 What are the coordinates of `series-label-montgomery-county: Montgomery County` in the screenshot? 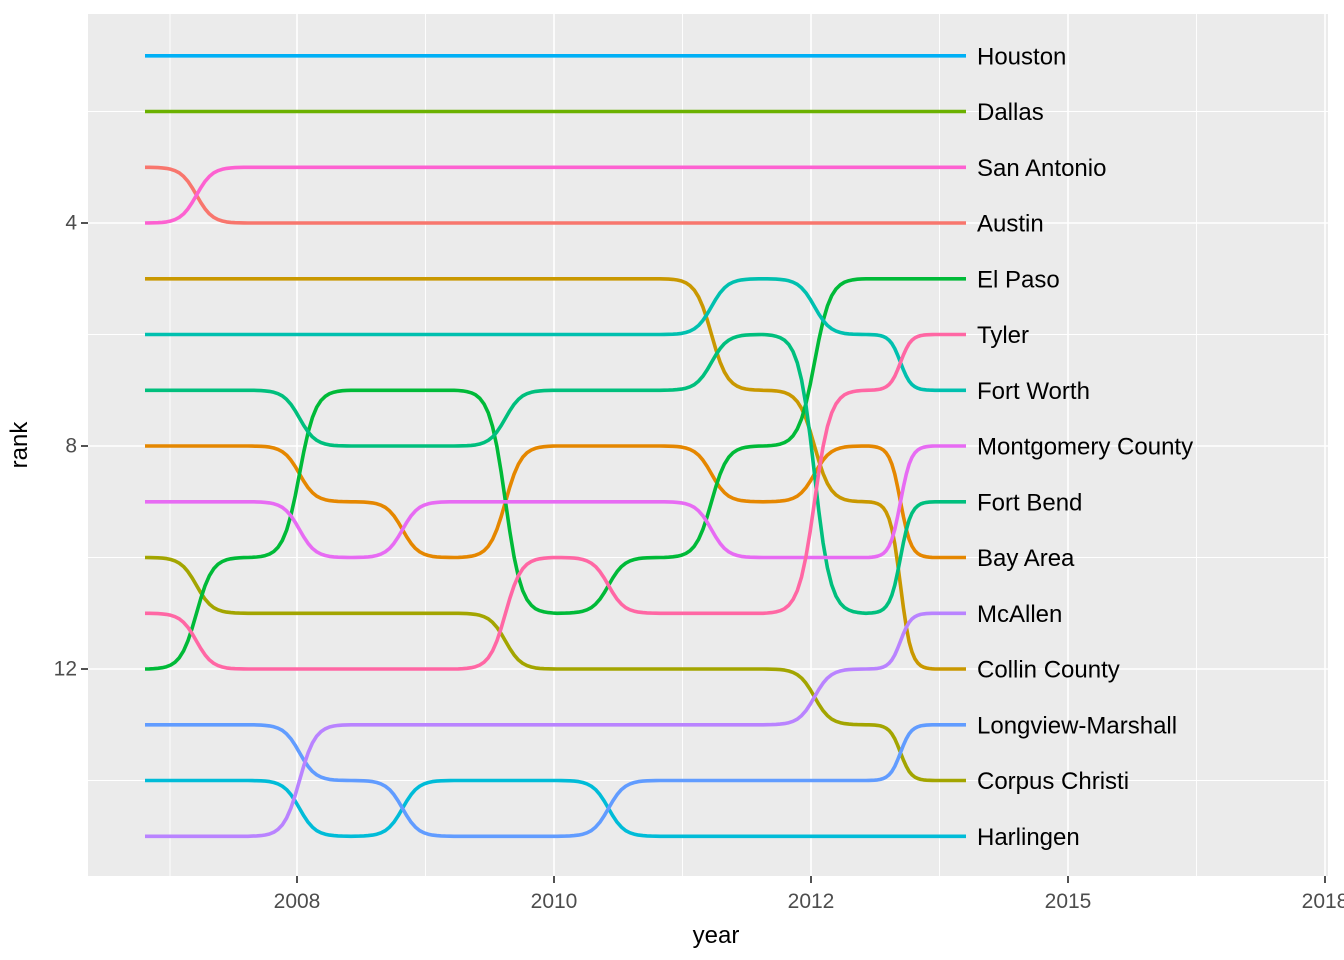 It's located at (1085, 447).